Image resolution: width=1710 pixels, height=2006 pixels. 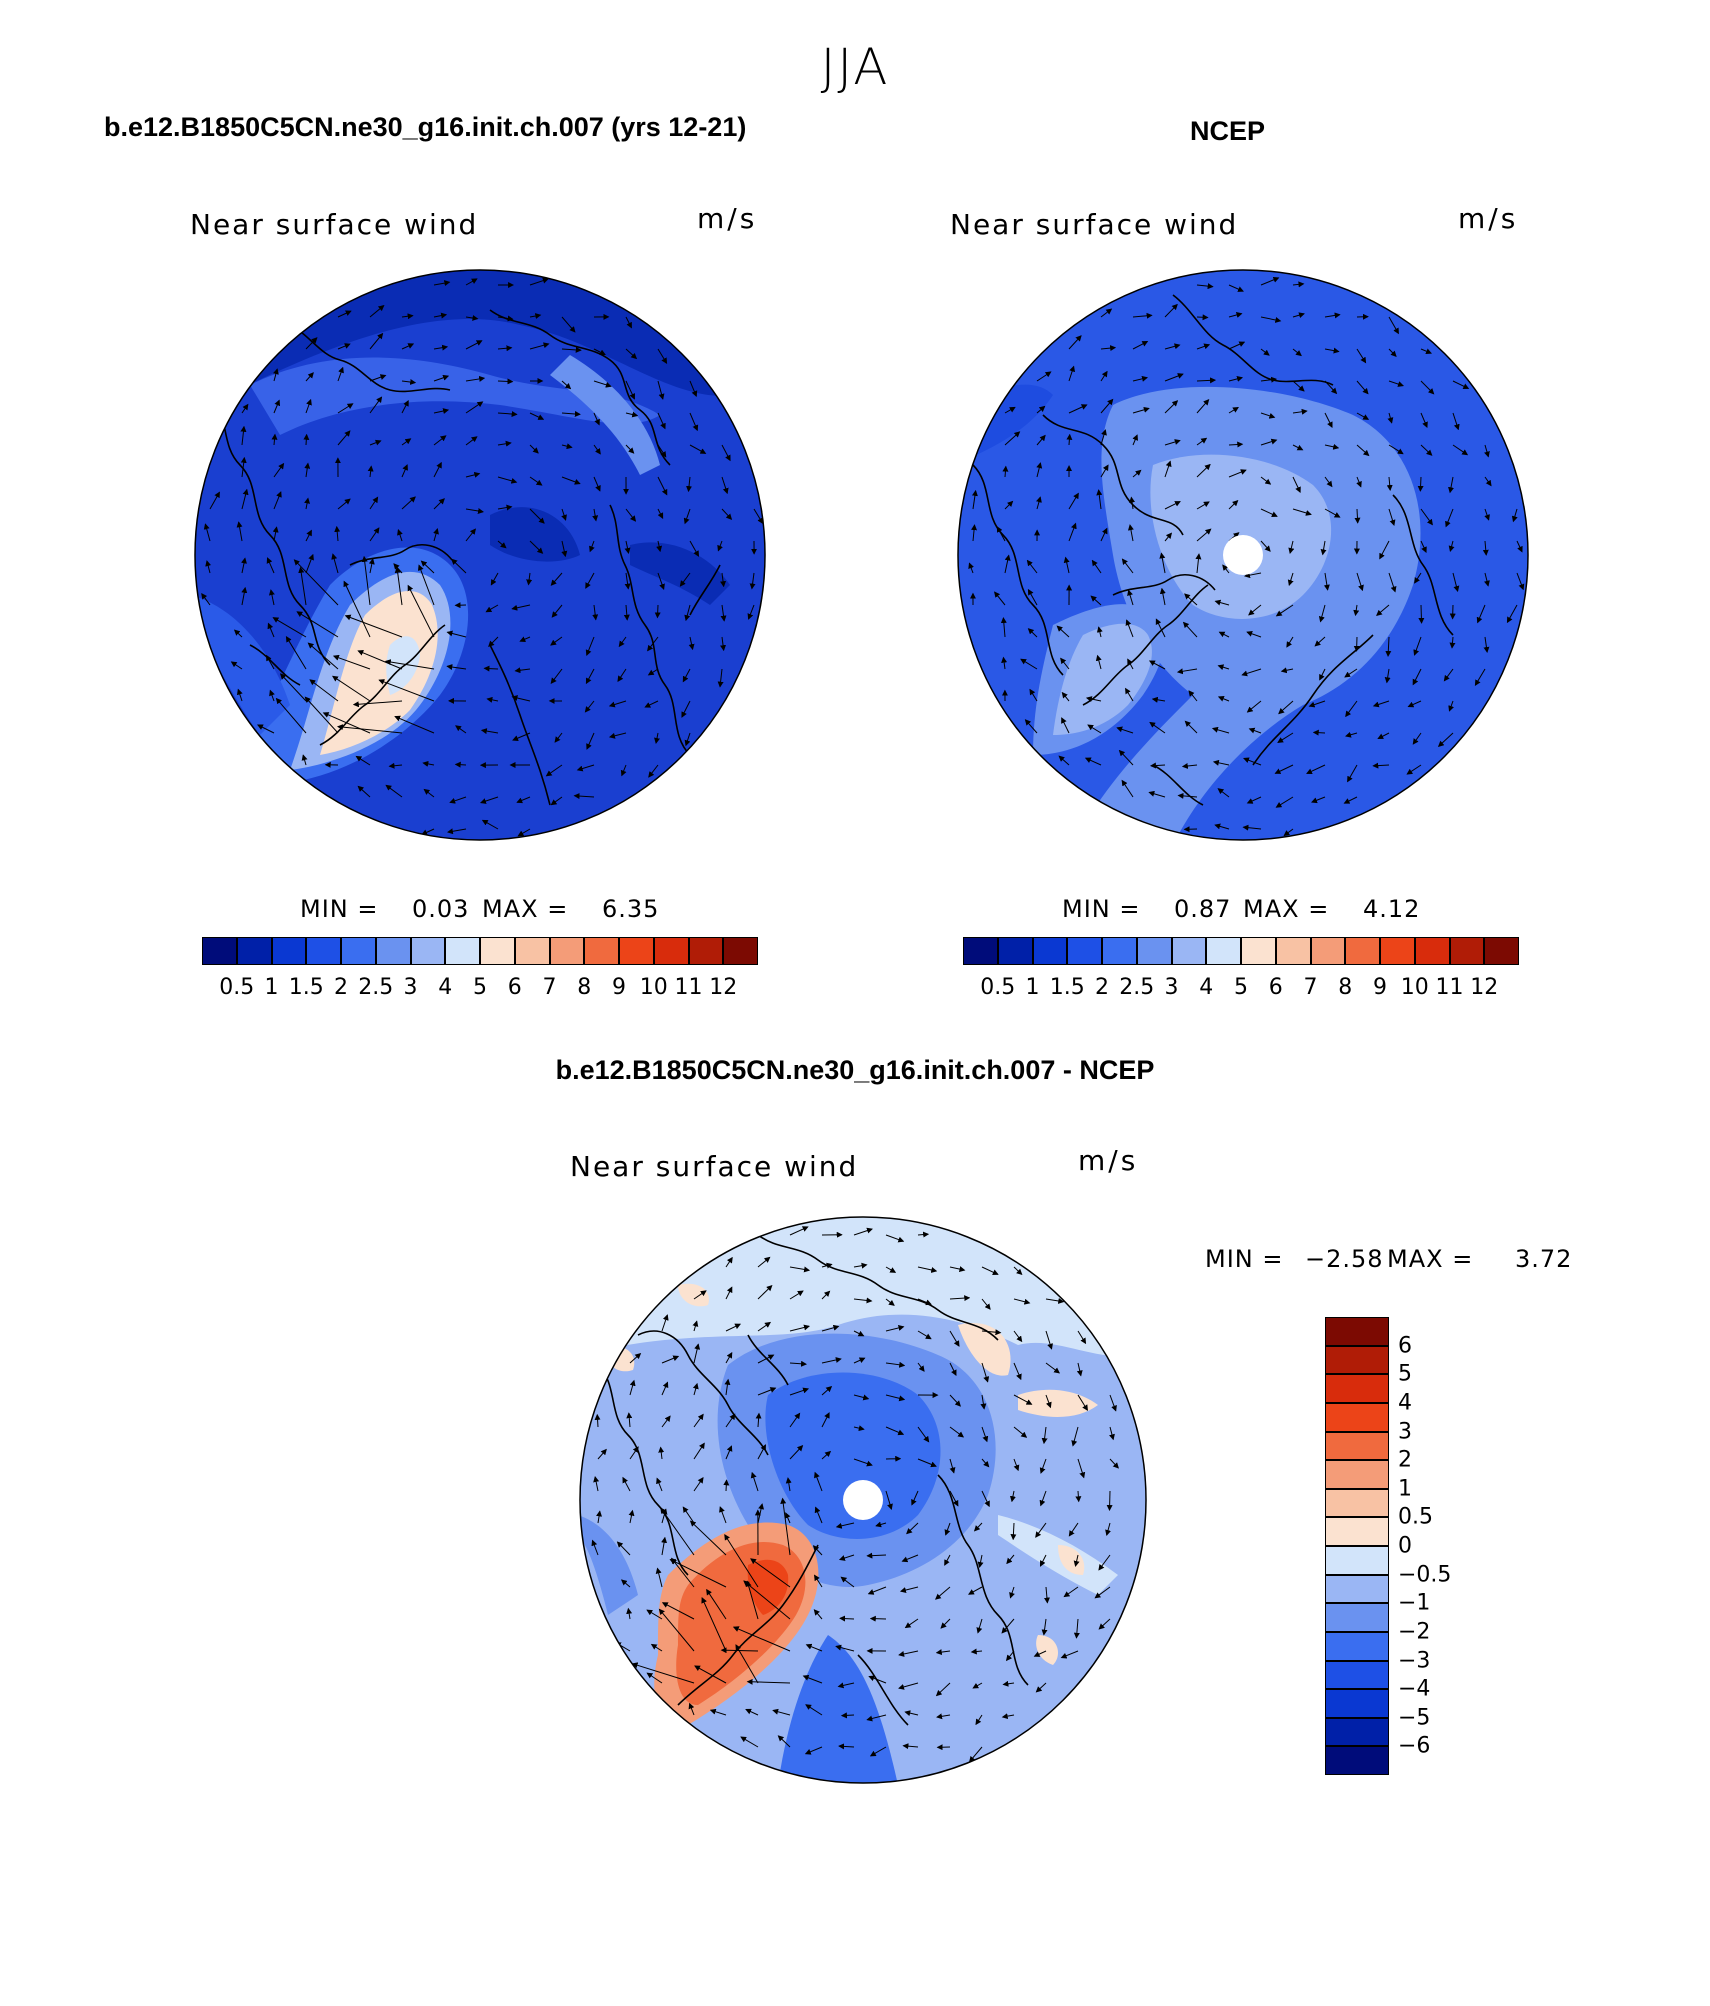 What do you see at coordinates (514, 987) in the screenshot?
I see `panel-1-colorbar-tick-label: 6` at bounding box center [514, 987].